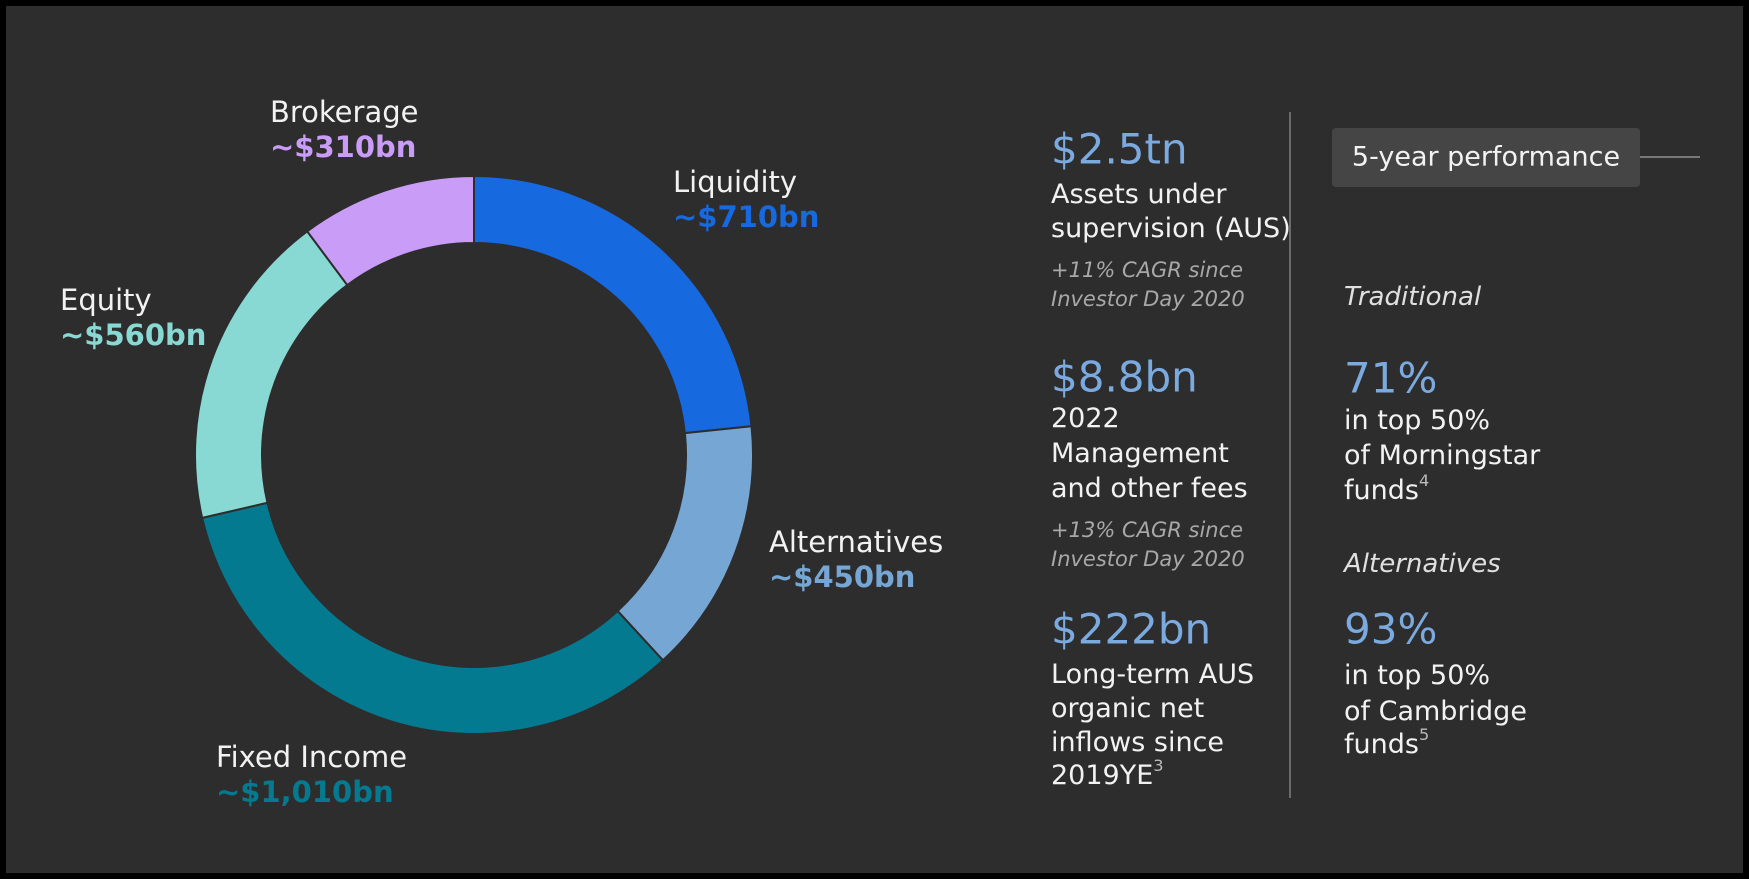 The width and height of the screenshot is (1749, 879). Describe the element at coordinates (106, 300) in the screenshot. I see `segment-label: Equity` at that location.